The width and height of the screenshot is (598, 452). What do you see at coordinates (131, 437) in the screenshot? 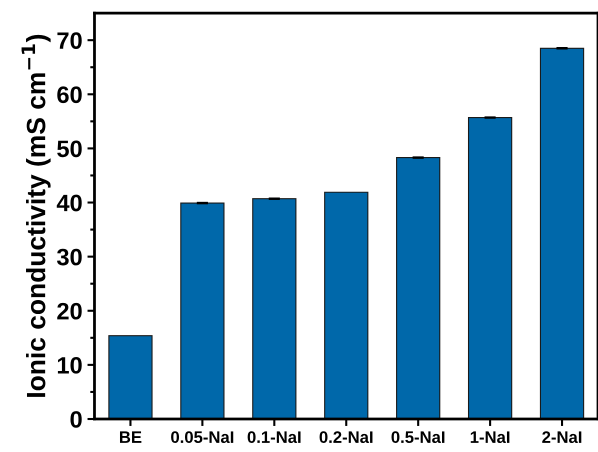
I see `x-tick-label: BE` at bounding box center [131, 437].